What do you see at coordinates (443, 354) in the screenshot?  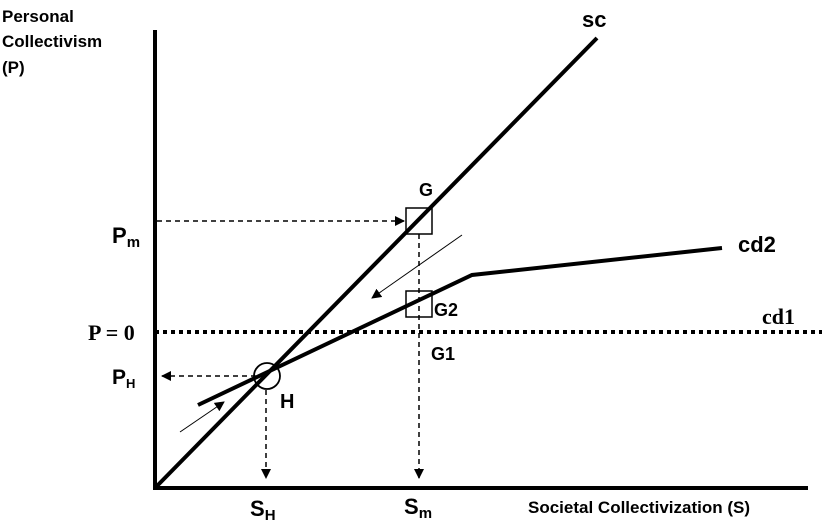 I see `g1-label: G1` at bounding box center [443, 354].